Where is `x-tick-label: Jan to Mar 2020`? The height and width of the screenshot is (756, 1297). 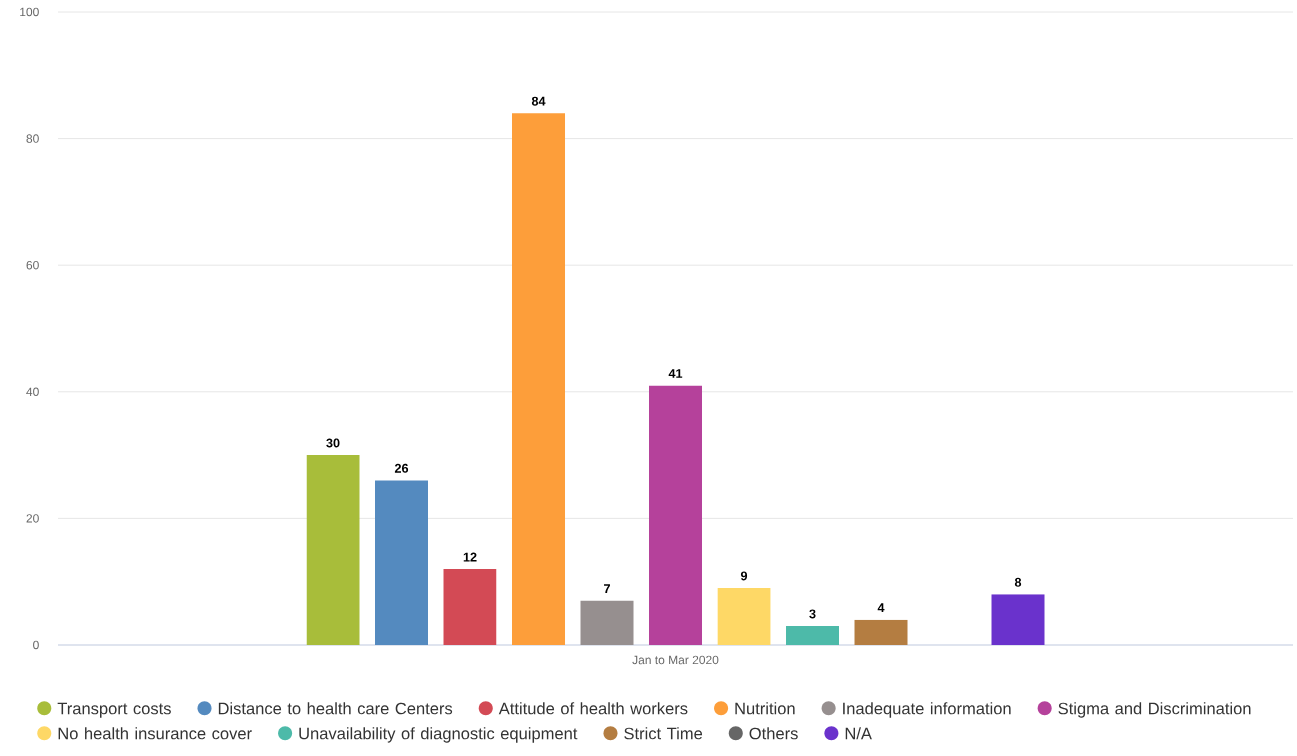 x-tick-label: Jan to Mar 2020 is located at coordinates (675, 660).